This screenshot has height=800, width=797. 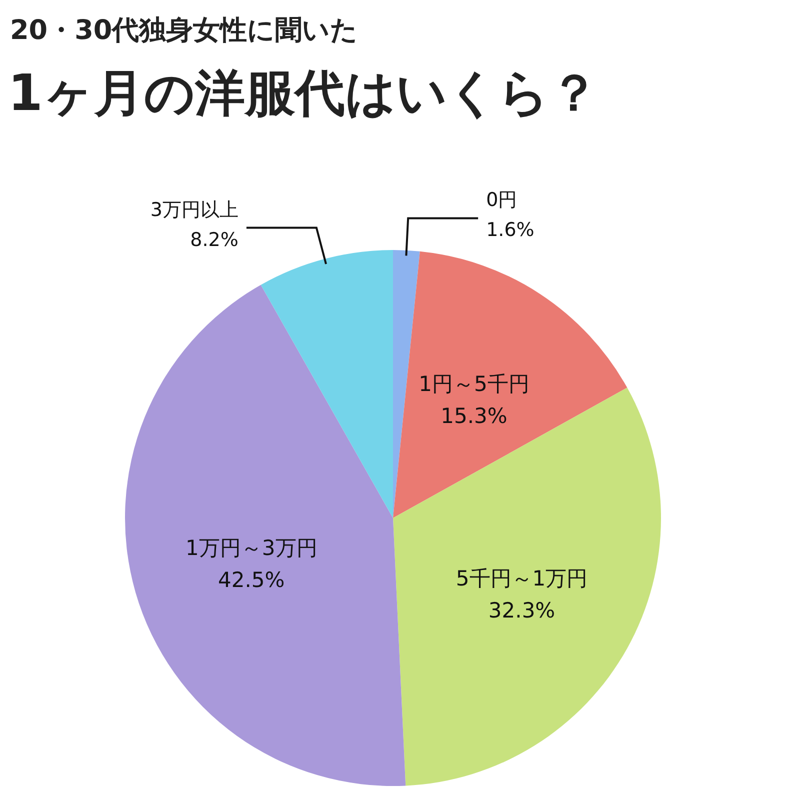 I want to click on slice-label: 1円～5千円, so click(x=474, y=384).